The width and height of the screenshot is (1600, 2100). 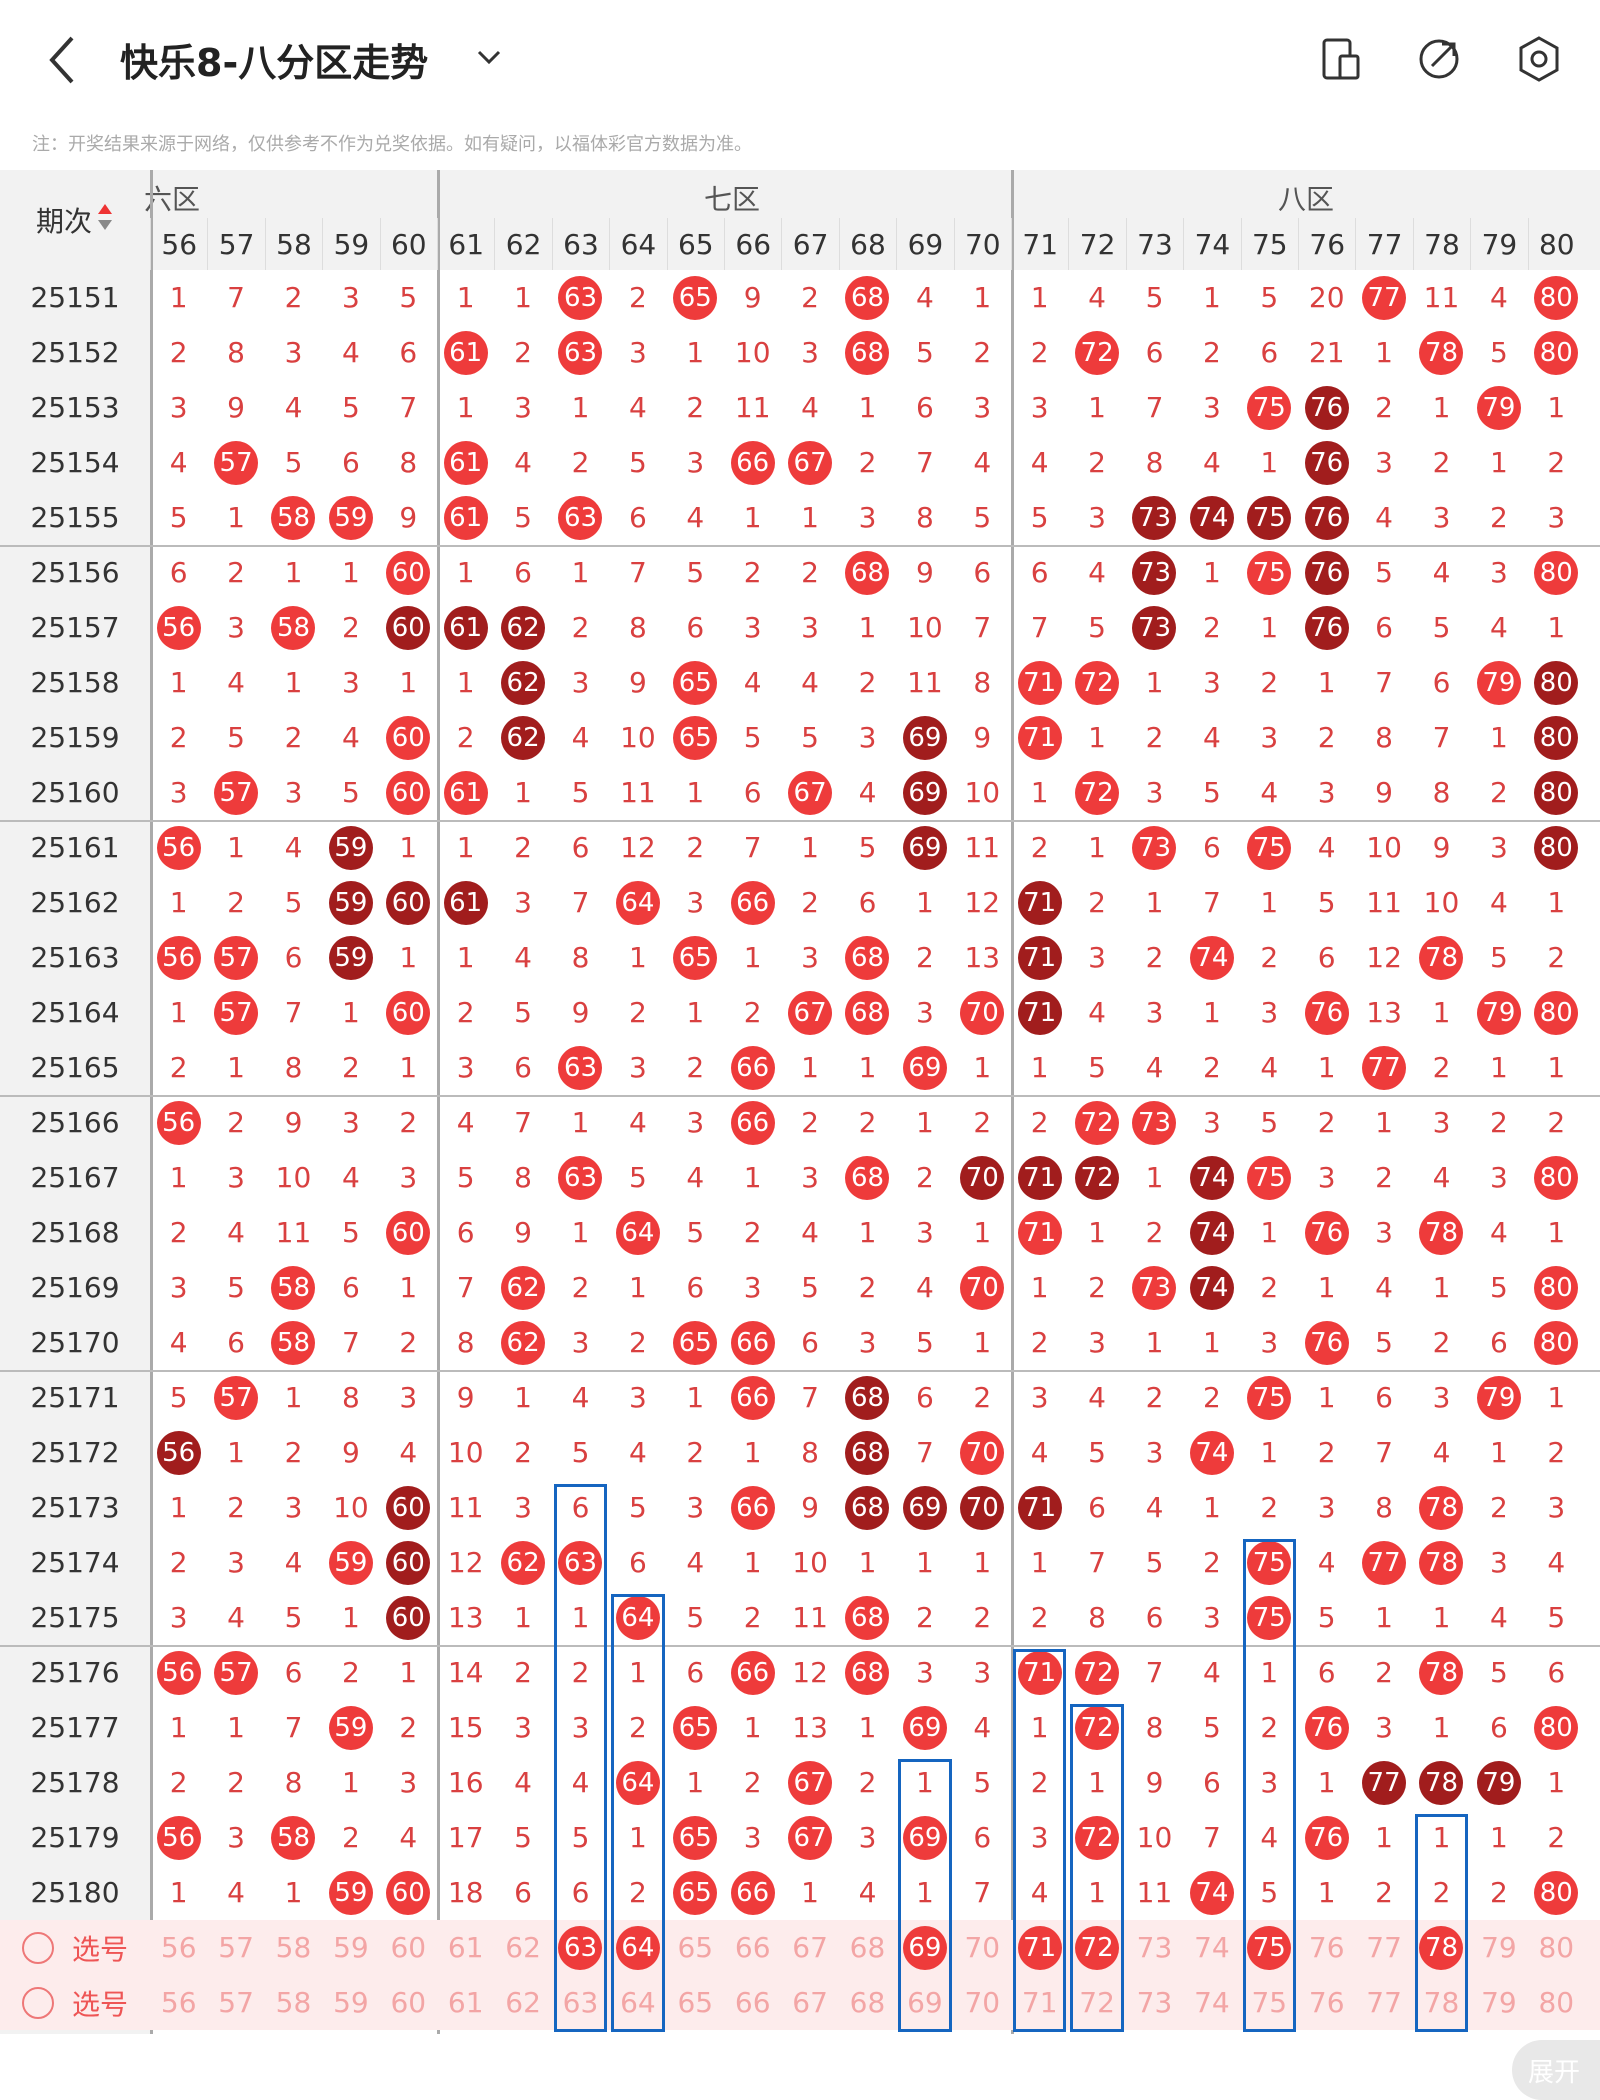 What do you see at coordinates (1539, 59) in the screenshot?
I see `settings-icon` at bounding box center [1539, 59].